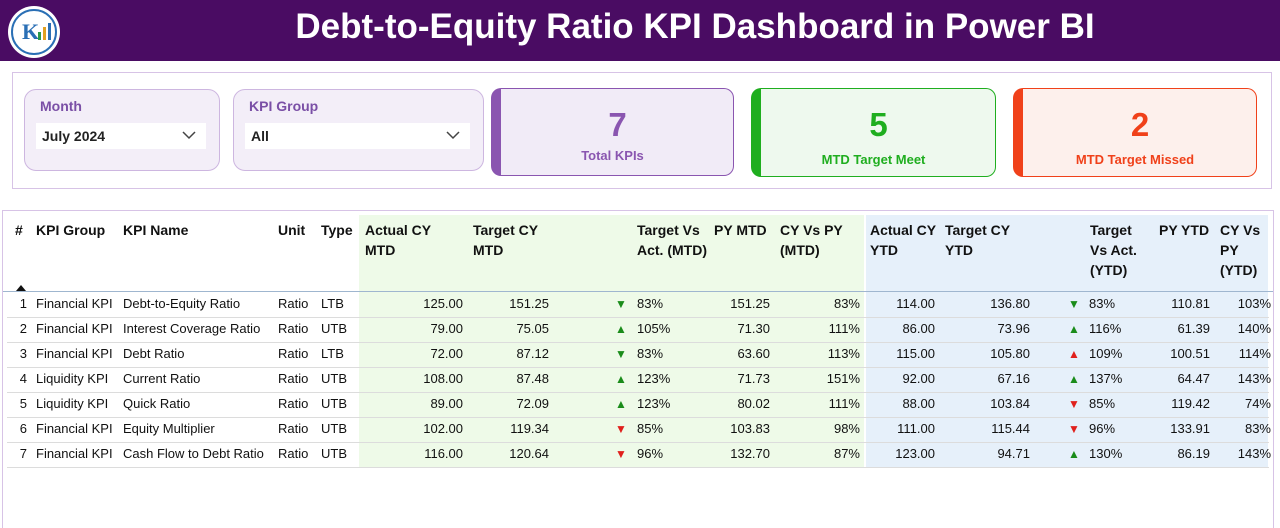 This screenshot has width=1280, height=528. What do you see at coordinates (1106, 453) in the screenshot?
I see `table-cell: 130%` at bounding box center [1106, 453].